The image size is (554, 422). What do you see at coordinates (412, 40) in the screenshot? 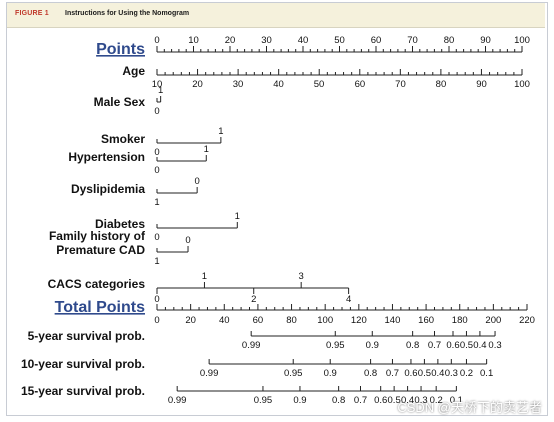
I see `points-tick-label: 70` at bounding box center [412, 40].